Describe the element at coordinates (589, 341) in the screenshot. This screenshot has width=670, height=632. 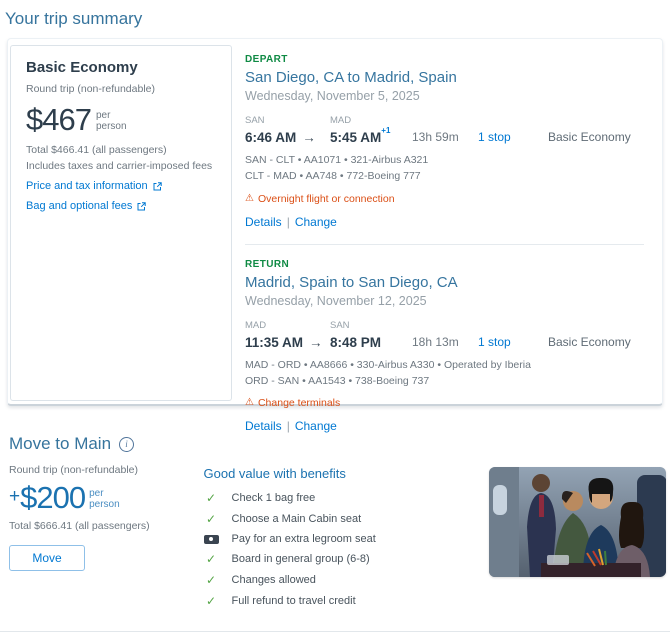
I see `return-cabin: Basic Economy` at that location.